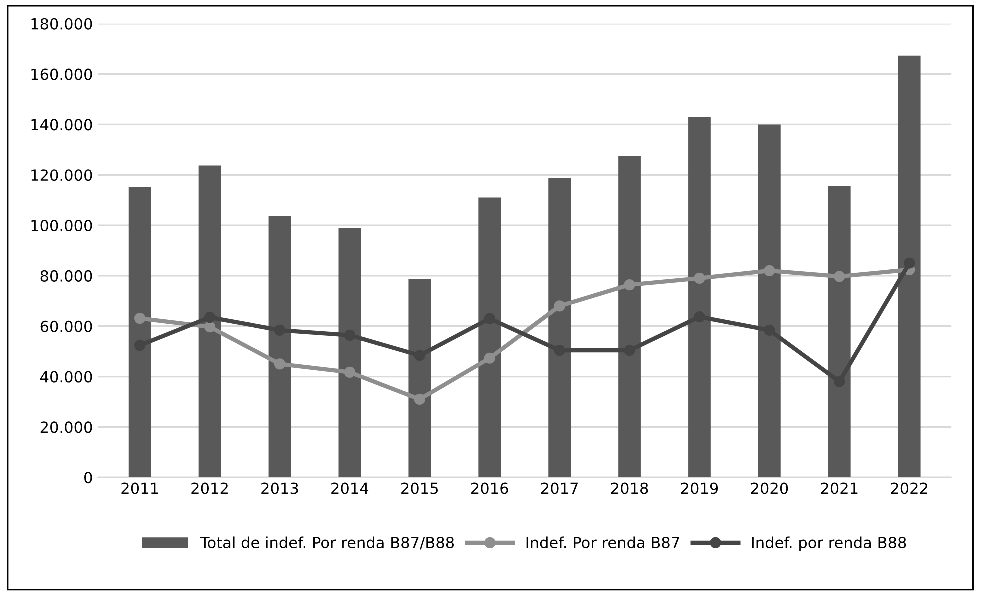 This screenshot has width=981, height=597. I want to click on y-tick-label: 140.000, so click(62, 125).